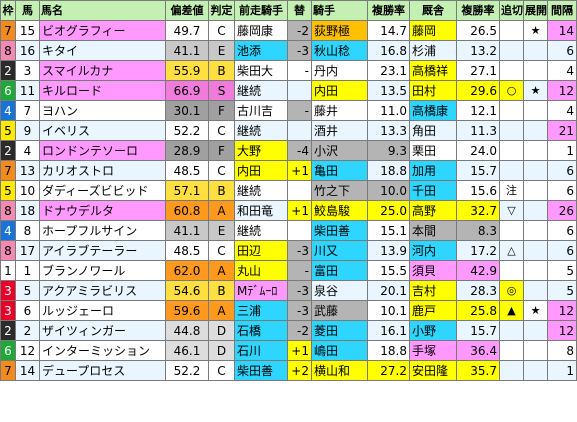 The image size is (577, 422). I want to click on table-row: 6 12 インターミッション 46.1 D 石川 +1 嶋田 18.8 手塚 36.4 8, so click(288, 350).